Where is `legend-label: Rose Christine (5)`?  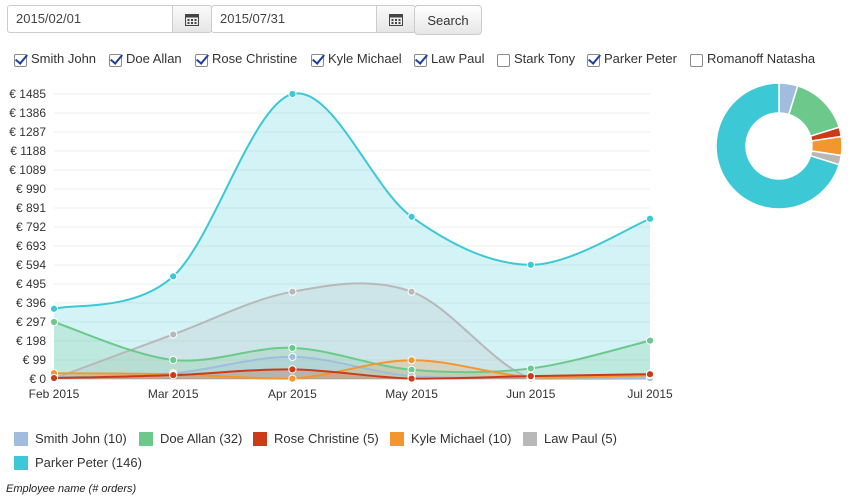
legend-label: Rose Christine (5) is located at coordinates (326, 438).